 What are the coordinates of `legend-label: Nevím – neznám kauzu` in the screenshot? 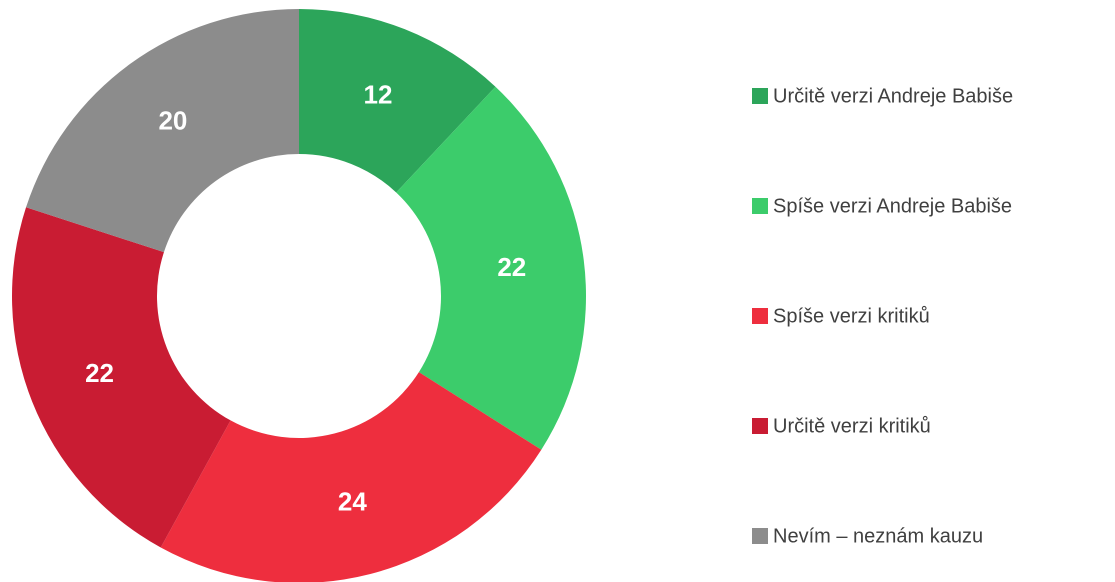 It's located at (878, 536).